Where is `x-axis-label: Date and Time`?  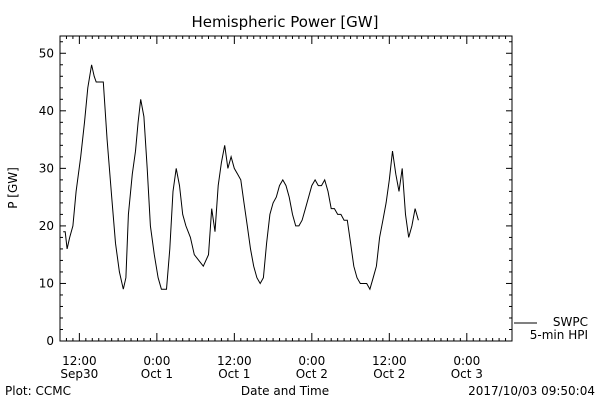
x-axis-label: Date and Time is located at coordinates (285, 391).